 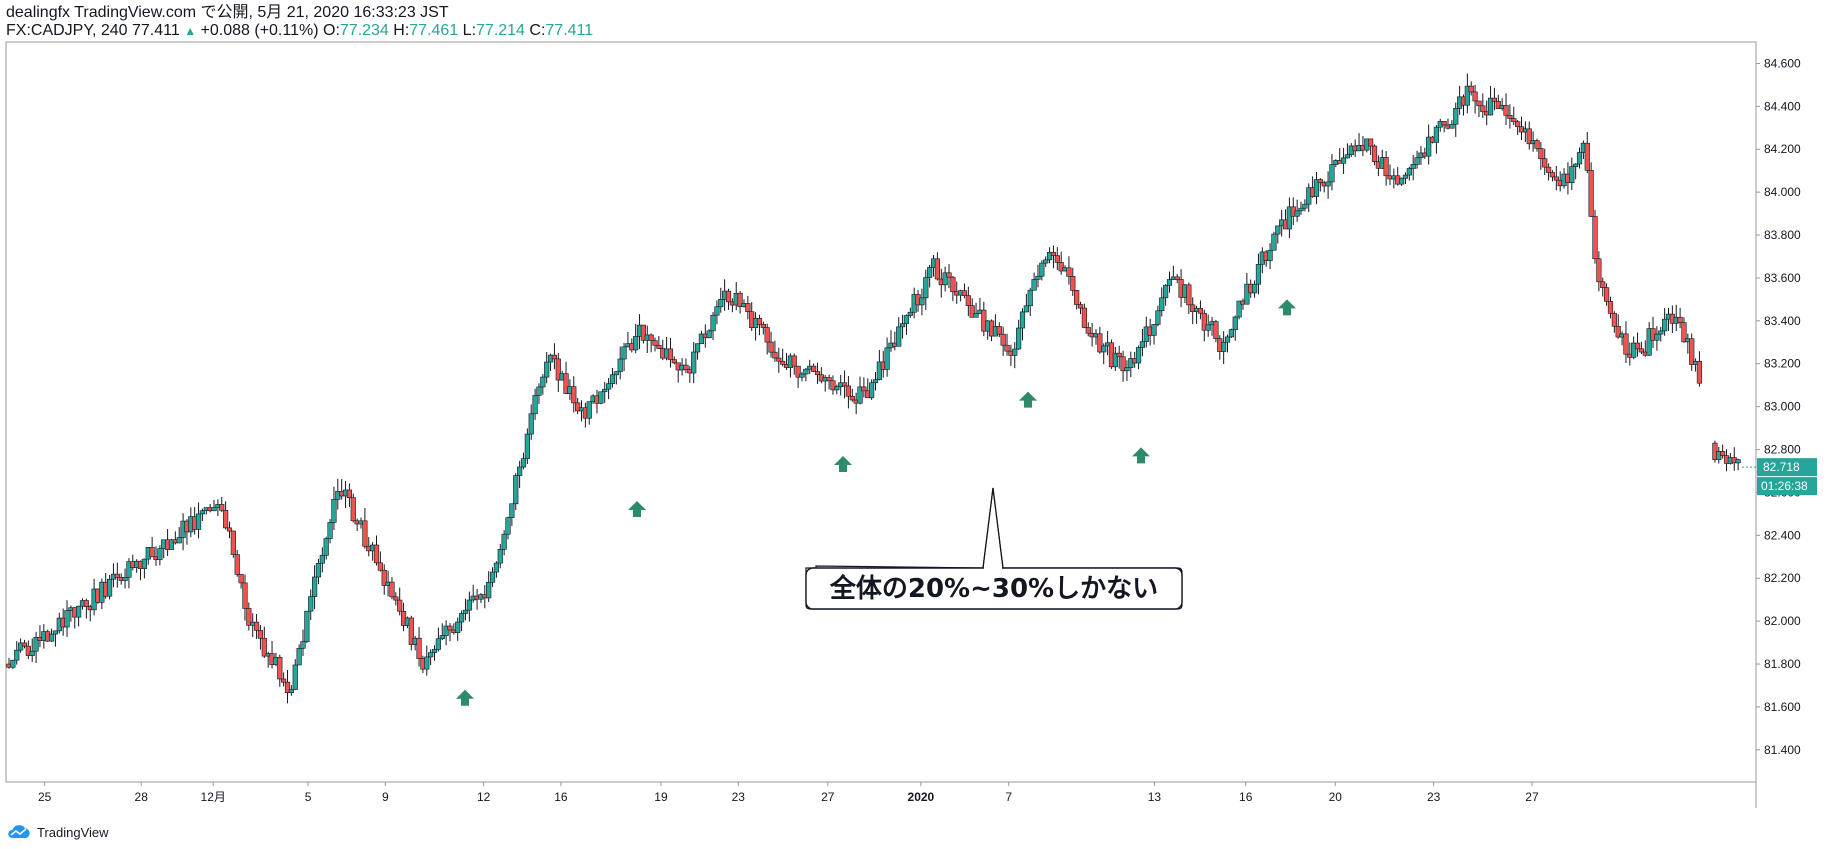 I want to click on time-tick-label: 19, so click(x=661, y=797).